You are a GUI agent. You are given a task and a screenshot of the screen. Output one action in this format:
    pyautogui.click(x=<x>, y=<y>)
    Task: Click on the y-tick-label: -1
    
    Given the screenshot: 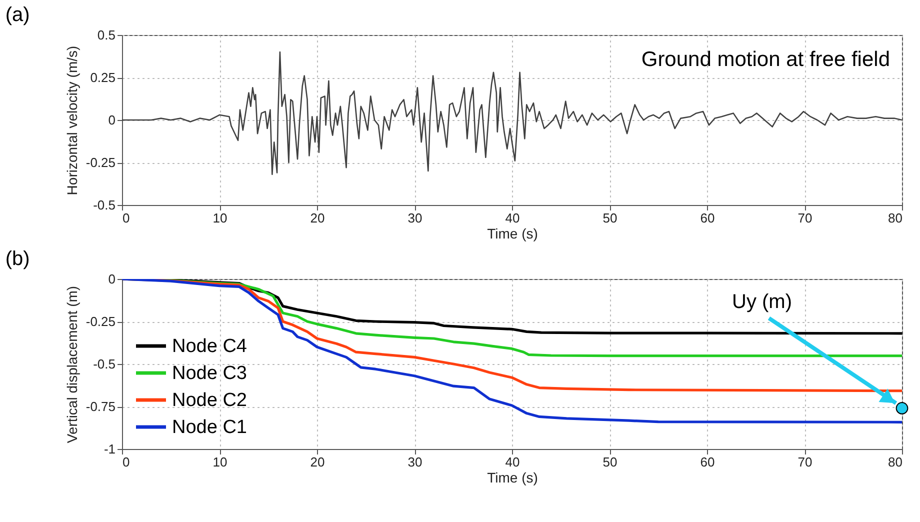 What is the action you would take?
    pyautogui.click(x=110, y=449)
    